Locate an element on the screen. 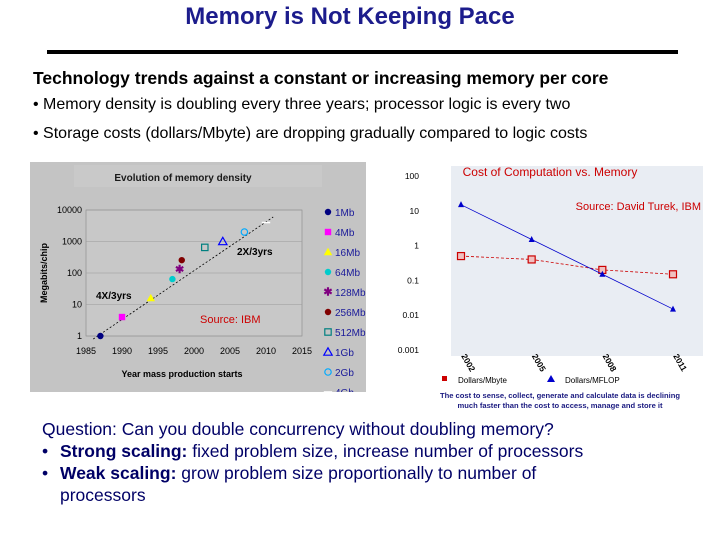 The image size is (720, 540). cost-series-line-mflop is located at coordinates (567, 257).